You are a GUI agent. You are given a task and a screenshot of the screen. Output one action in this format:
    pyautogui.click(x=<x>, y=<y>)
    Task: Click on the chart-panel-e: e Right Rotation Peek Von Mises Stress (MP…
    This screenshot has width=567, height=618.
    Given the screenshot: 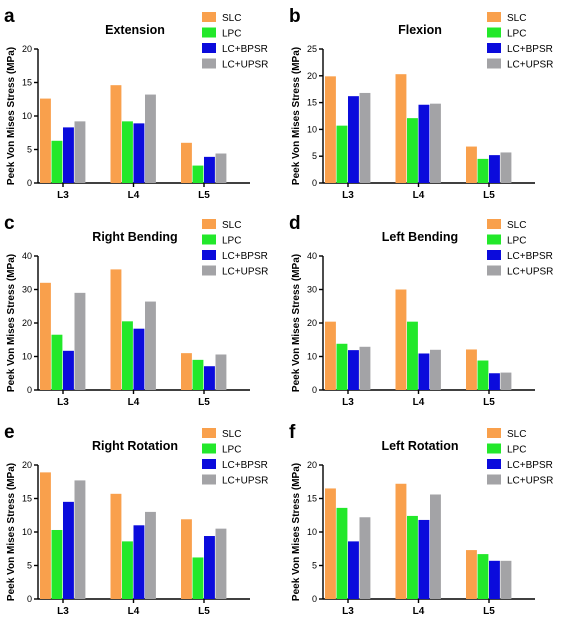 What is the action you would take?
    pyautogui.click(x=136, y=519)
    